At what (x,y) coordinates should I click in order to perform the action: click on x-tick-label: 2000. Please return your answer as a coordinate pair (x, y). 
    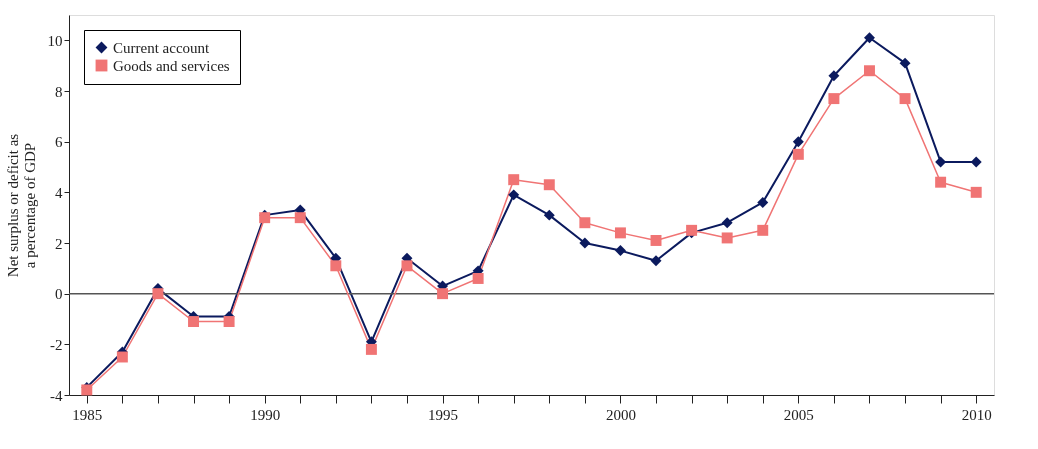
    Looking at the image, I should click on (620, 414).